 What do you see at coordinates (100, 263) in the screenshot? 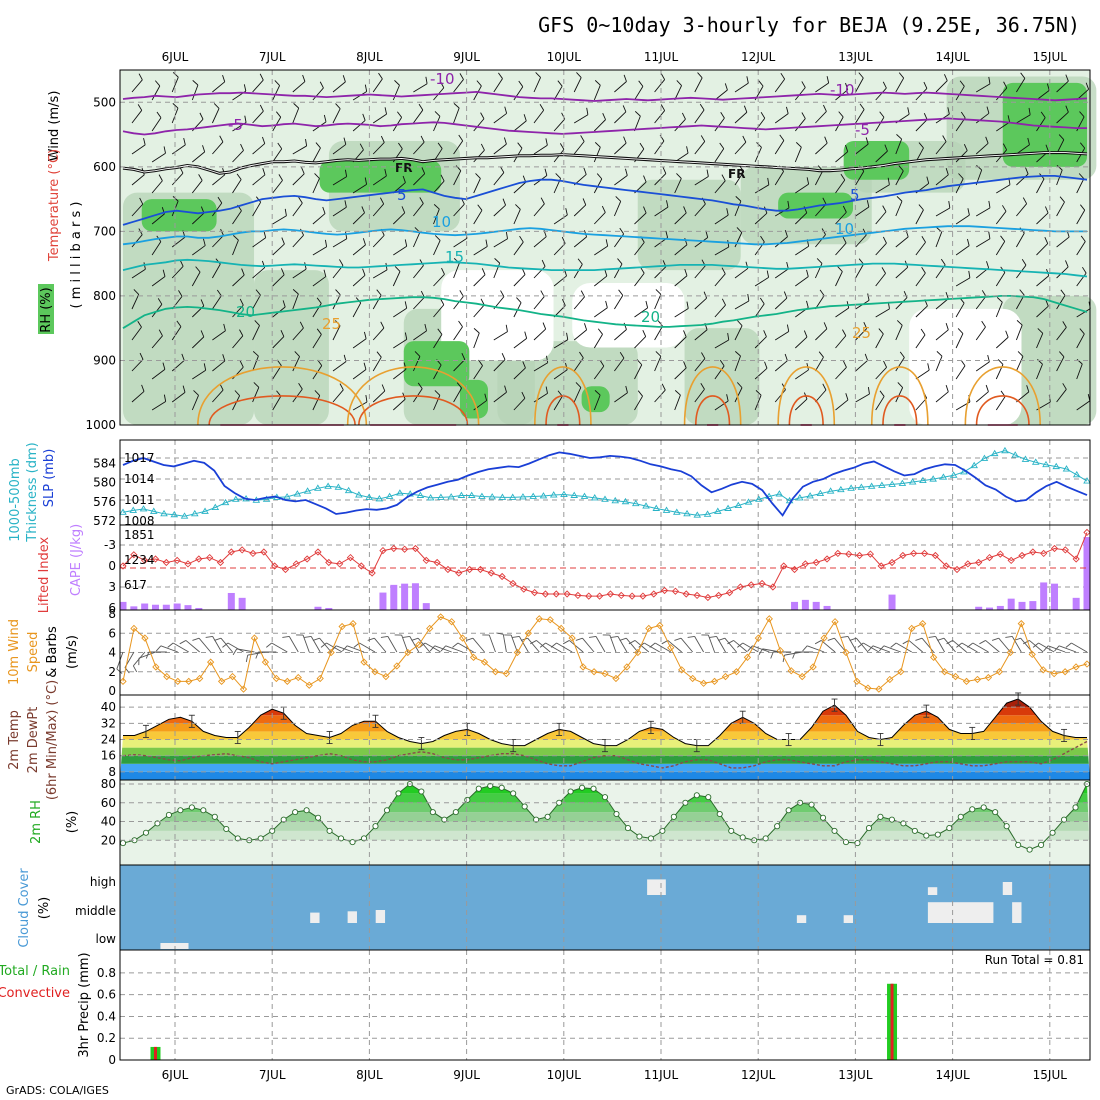
I see `pressure-ticks: 500 600 700 800 900 1000` at bounding box center [100, 263].